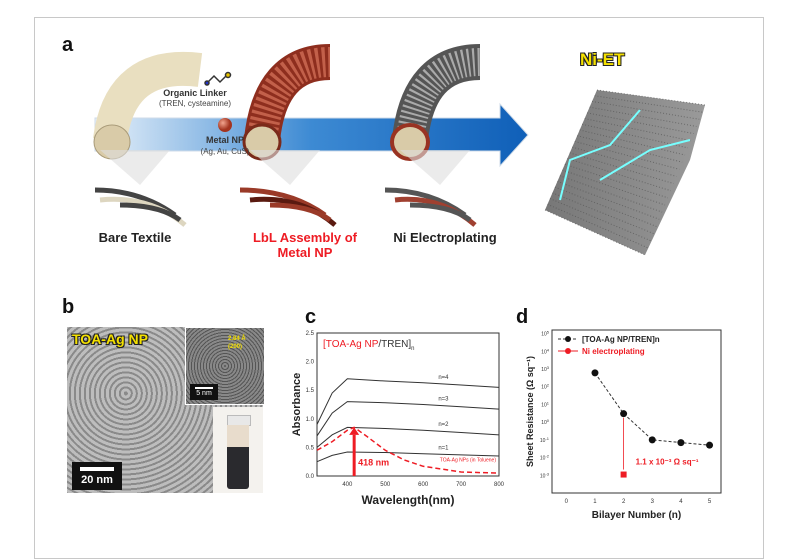 This screenshot has height=559, width=800. What do you see at coordinates (443, 400) in the screenshot?
I see `series-label: n=3` at bounding box center [443, 400].